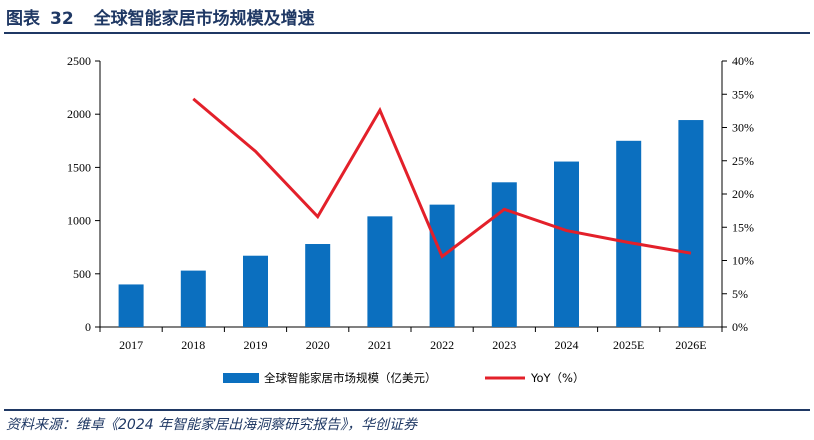 Image resolution: width=814 pixels, height=440 pixels. Describe the element at coordinates (79, 221) in the screenshot. I see `y-left-tick-label: 1000` at that location.